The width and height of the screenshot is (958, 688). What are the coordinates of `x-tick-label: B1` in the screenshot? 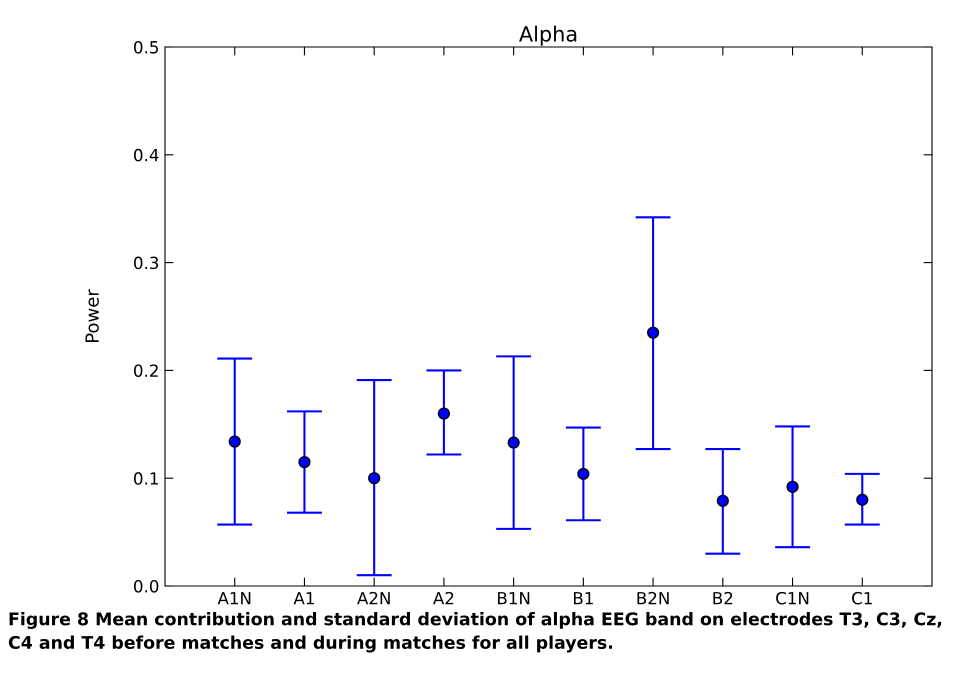 It's located at (583, 598).